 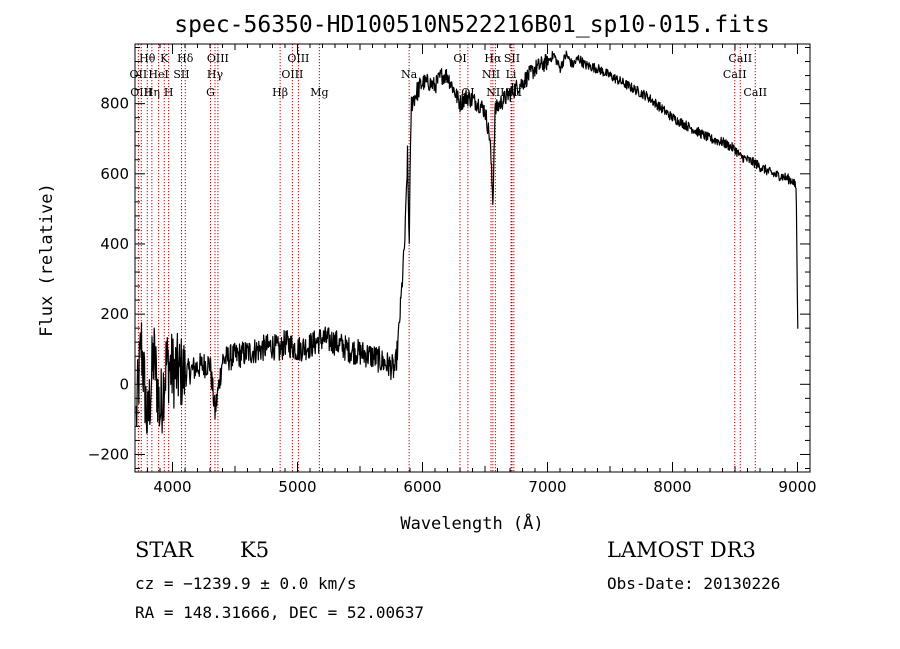 What do you see at coordinates (735, 74) in the screenshot?
I see `line-id-label-26: CaII` at bounding box center [735, 74].